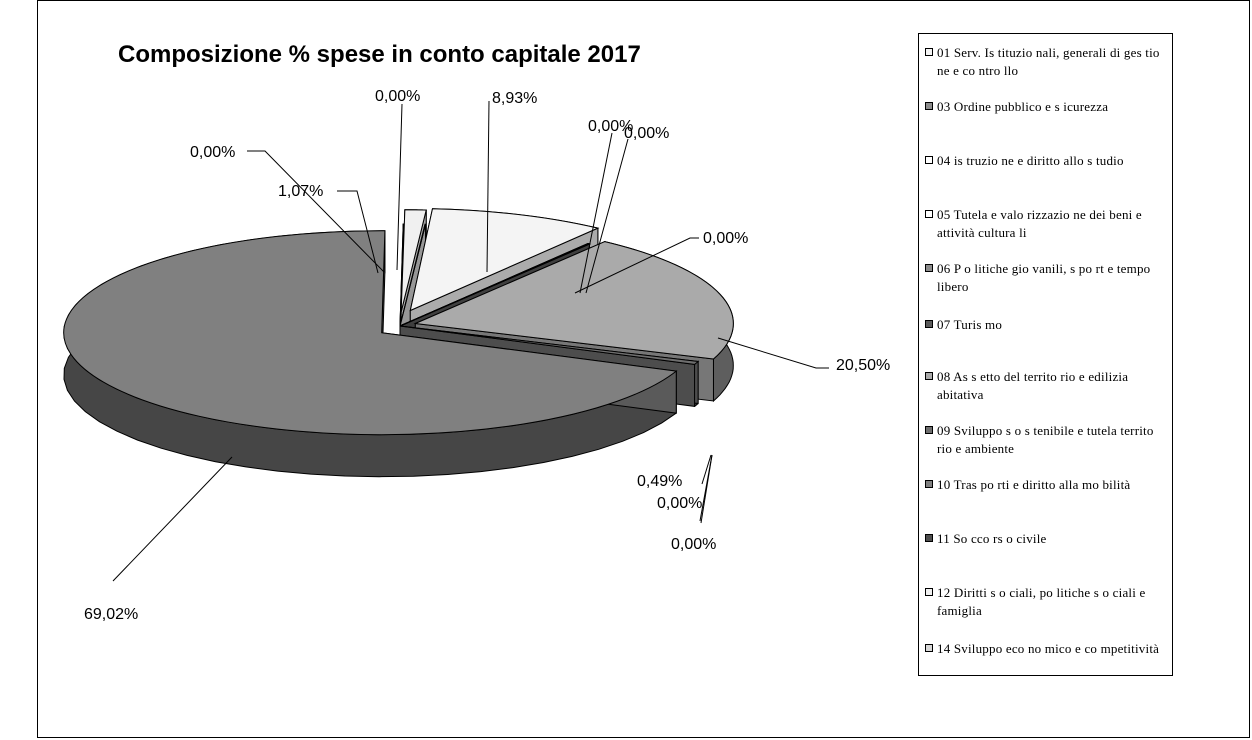 Image resolution: width=1252 pixels, height=740 pixels. Describe the element at coordinates (610, 126) in the screenshot. I see `slice-label-2: 0,00%` at that location.